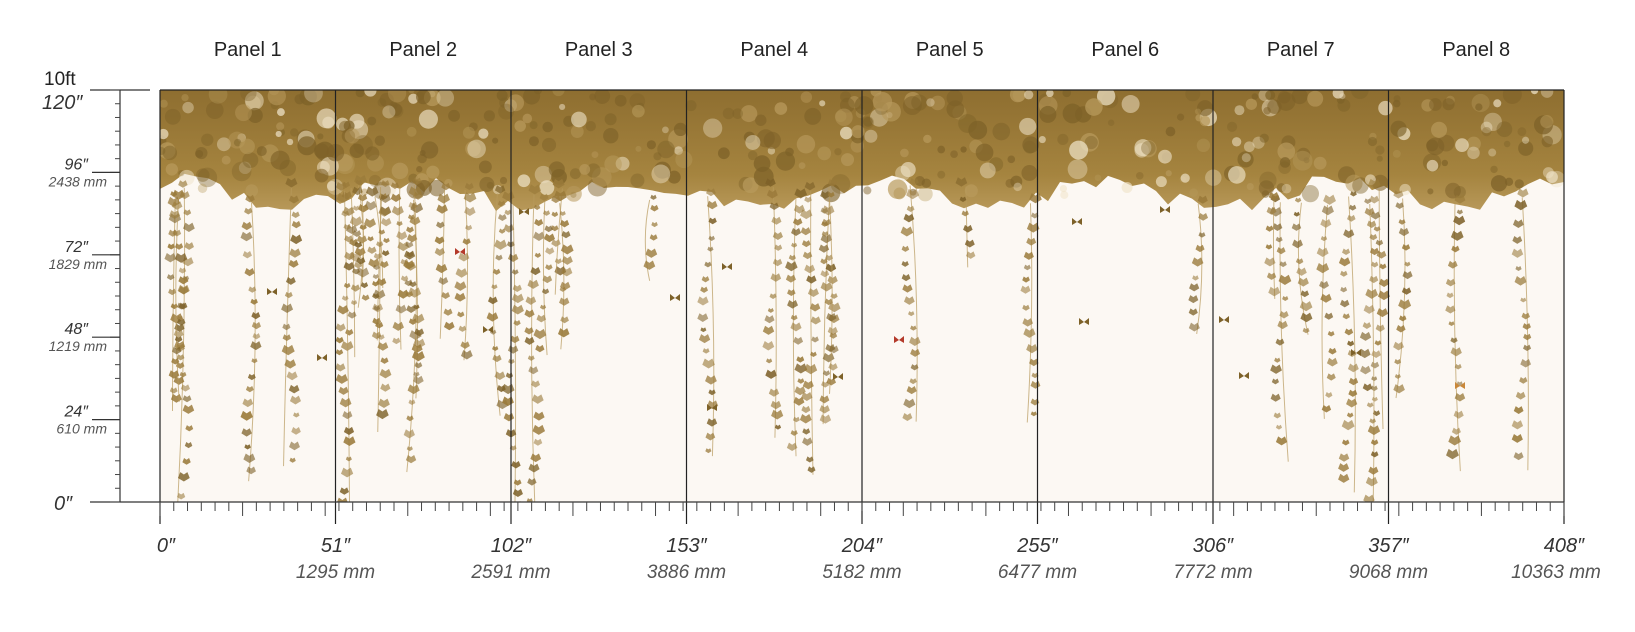 This screenshot has height=632, width=1635. What do you see at coordinates (62, 103) in the screenshot?
I see `height-label-top: 120″` at bounding box center [62, 103].